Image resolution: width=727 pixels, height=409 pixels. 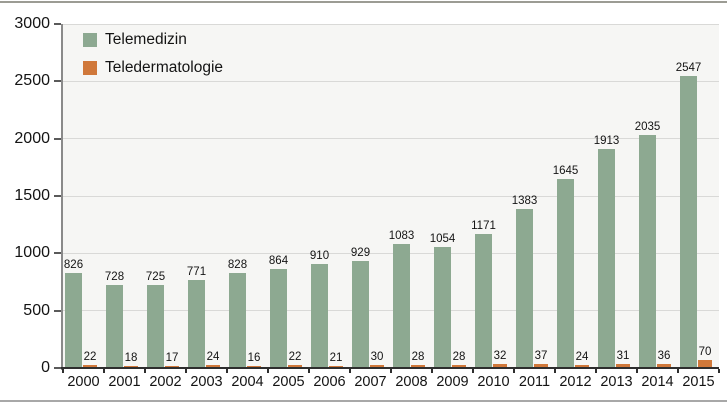 What do you see at coordinates (401, 236) in the screenshot?
I see `bar-value-telemedizin-2008: 1083` at bounding box center [401, 236].